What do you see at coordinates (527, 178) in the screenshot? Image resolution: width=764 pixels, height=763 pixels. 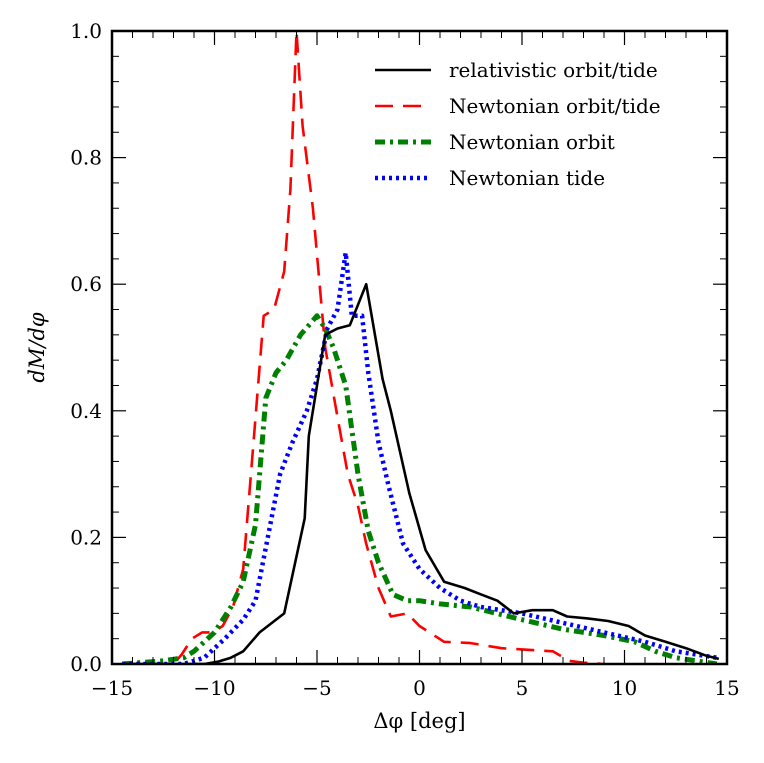 I see `legend-label: Newtonian tide` at bounding box center [527, 178].